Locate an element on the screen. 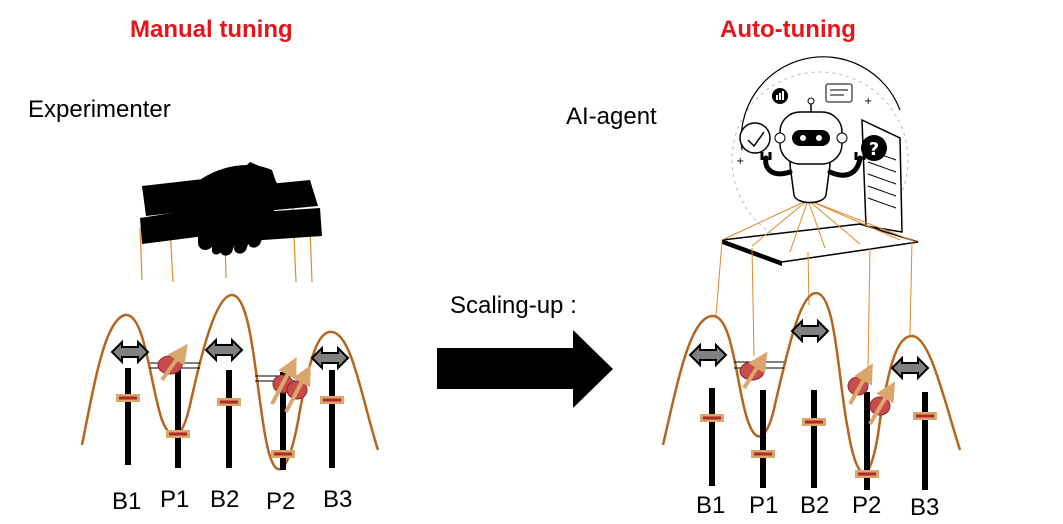  hands-icon is located at coordinates (230, 222).